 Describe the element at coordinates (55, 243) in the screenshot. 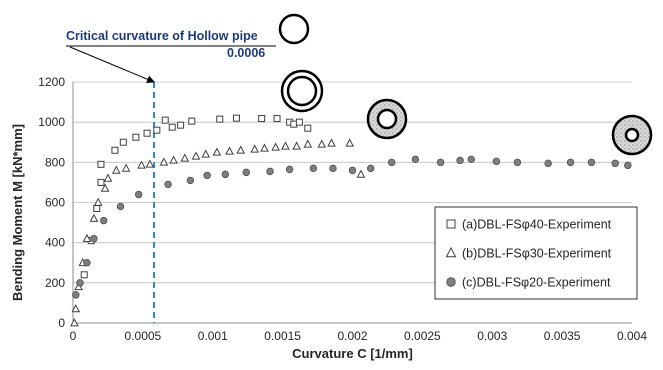

I see `y-tick-label-2: 400` at that location.